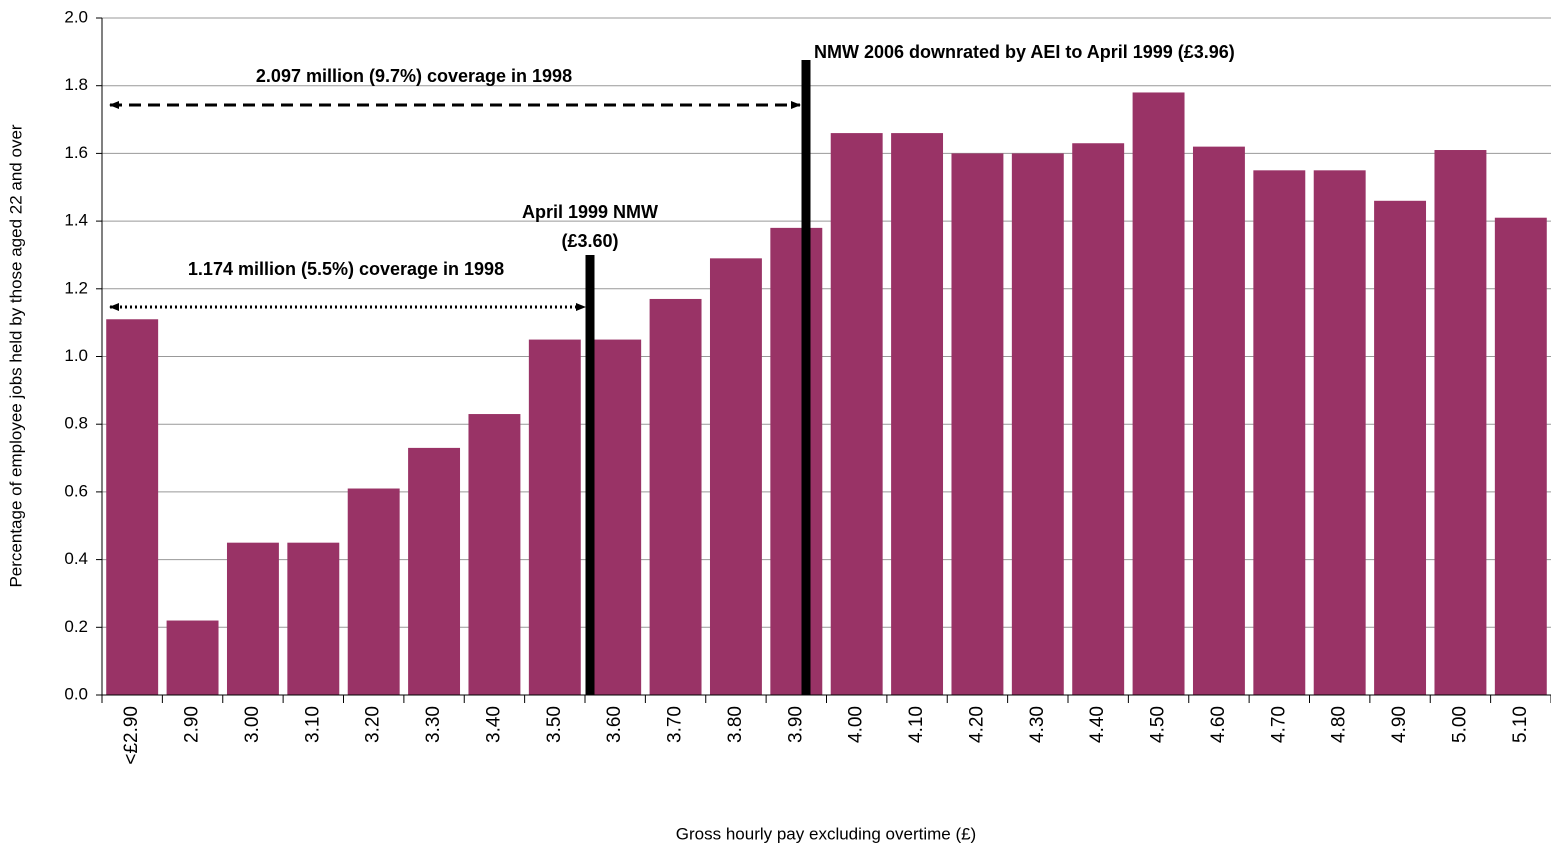 This screenshot has width=1551, height=848. What do you see at coordinates (76, 355) in the screenshot?
I see `y-tick-label: 1.0` at bounding box center [76, 355].